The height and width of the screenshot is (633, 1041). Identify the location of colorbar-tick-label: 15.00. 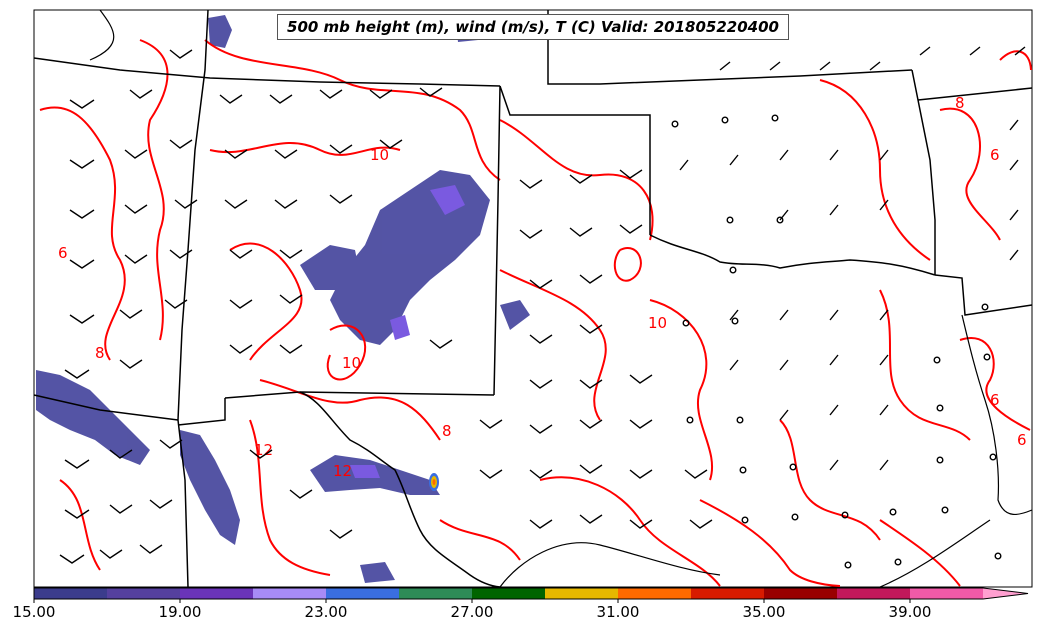
(34, 612).